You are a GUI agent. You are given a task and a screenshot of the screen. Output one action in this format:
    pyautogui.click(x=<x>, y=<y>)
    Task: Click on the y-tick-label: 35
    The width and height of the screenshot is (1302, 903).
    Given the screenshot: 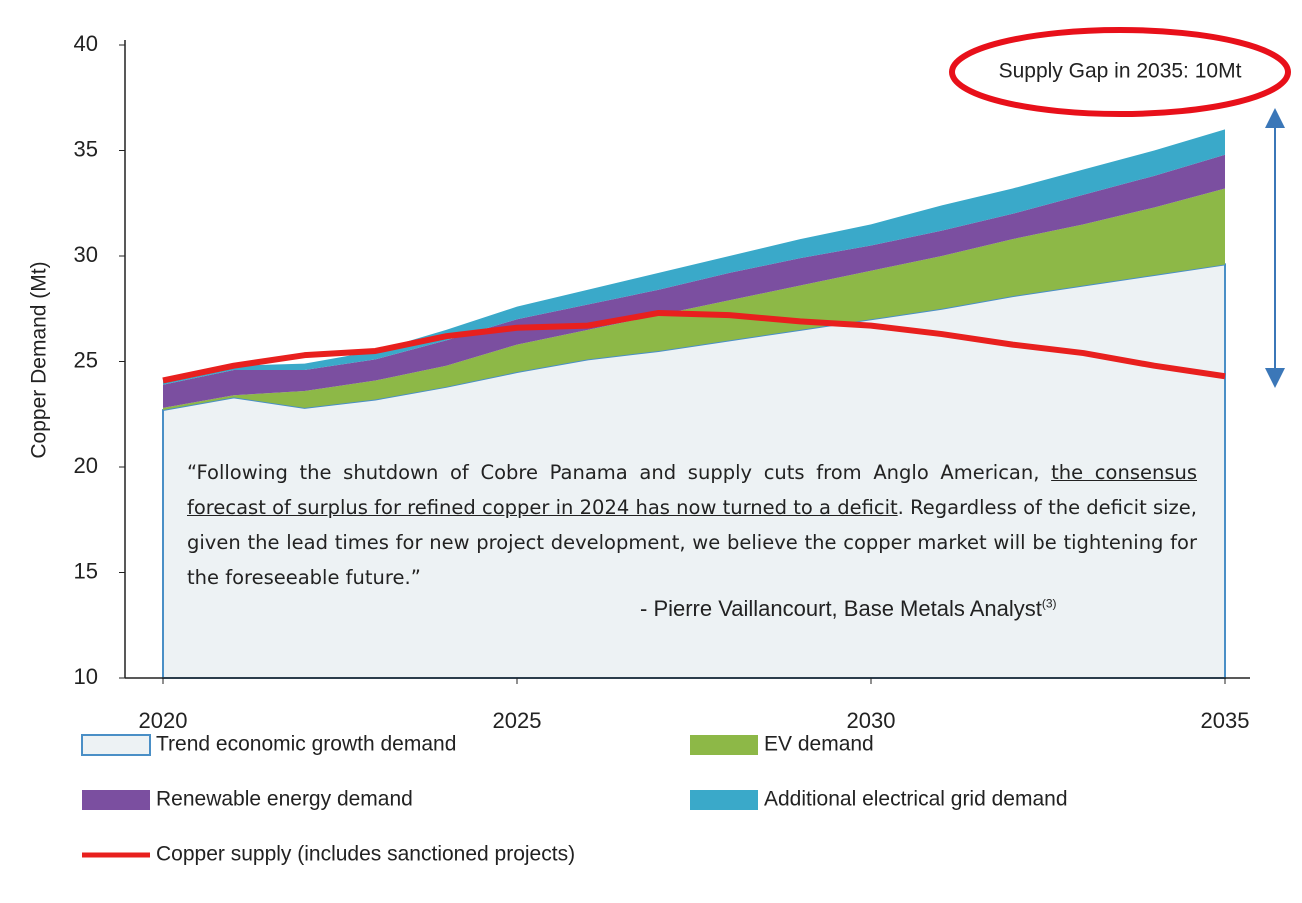 What is the action you would take?
    pyautogui.click(x=86, y=148)
    